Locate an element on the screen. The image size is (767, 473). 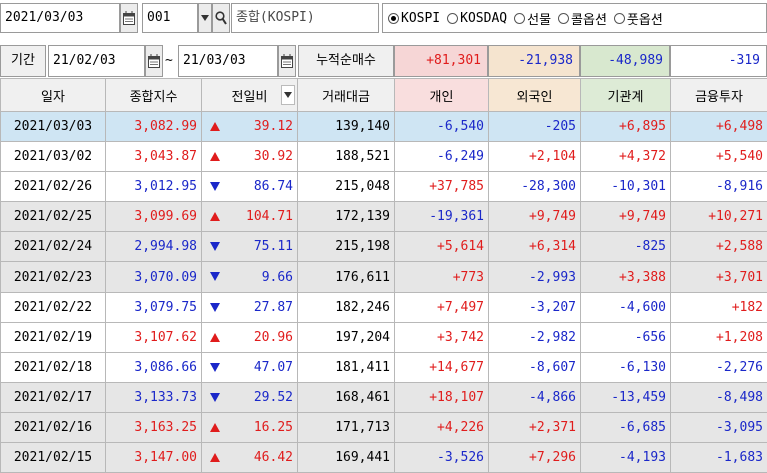
cell-index-value: 3,099.69 is located at coordinates (165, 217).